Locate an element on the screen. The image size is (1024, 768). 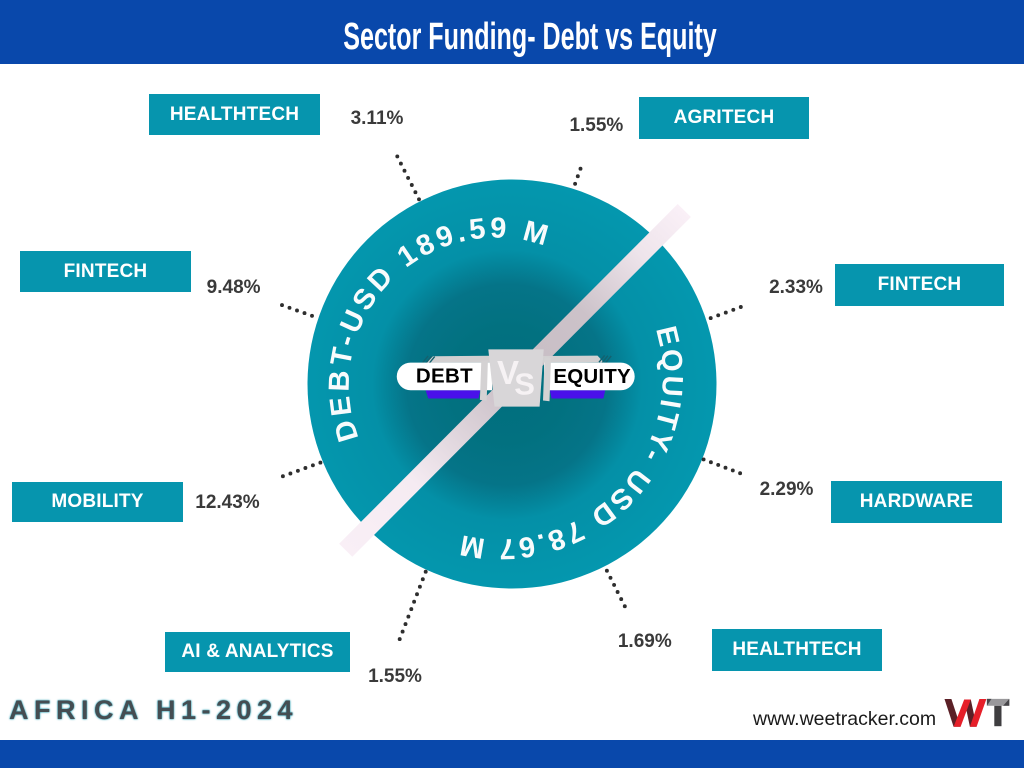
svg-text: DEBT is located at coordinates (444, 375).